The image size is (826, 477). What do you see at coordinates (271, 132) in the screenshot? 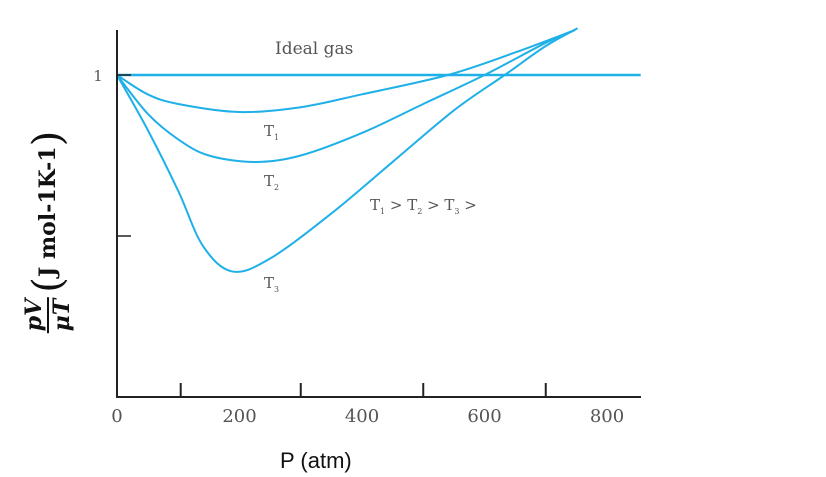
I see `series-label-t1: T1` at bounding box center [271, 132].